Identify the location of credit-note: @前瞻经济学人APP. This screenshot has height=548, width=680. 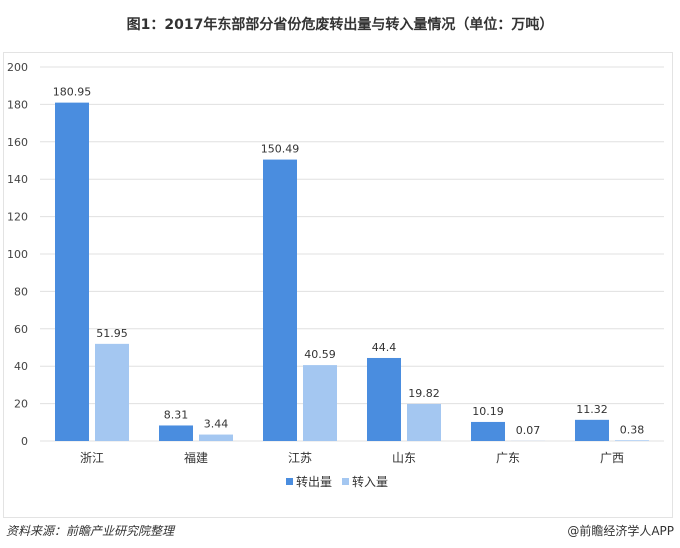
(620, 531).